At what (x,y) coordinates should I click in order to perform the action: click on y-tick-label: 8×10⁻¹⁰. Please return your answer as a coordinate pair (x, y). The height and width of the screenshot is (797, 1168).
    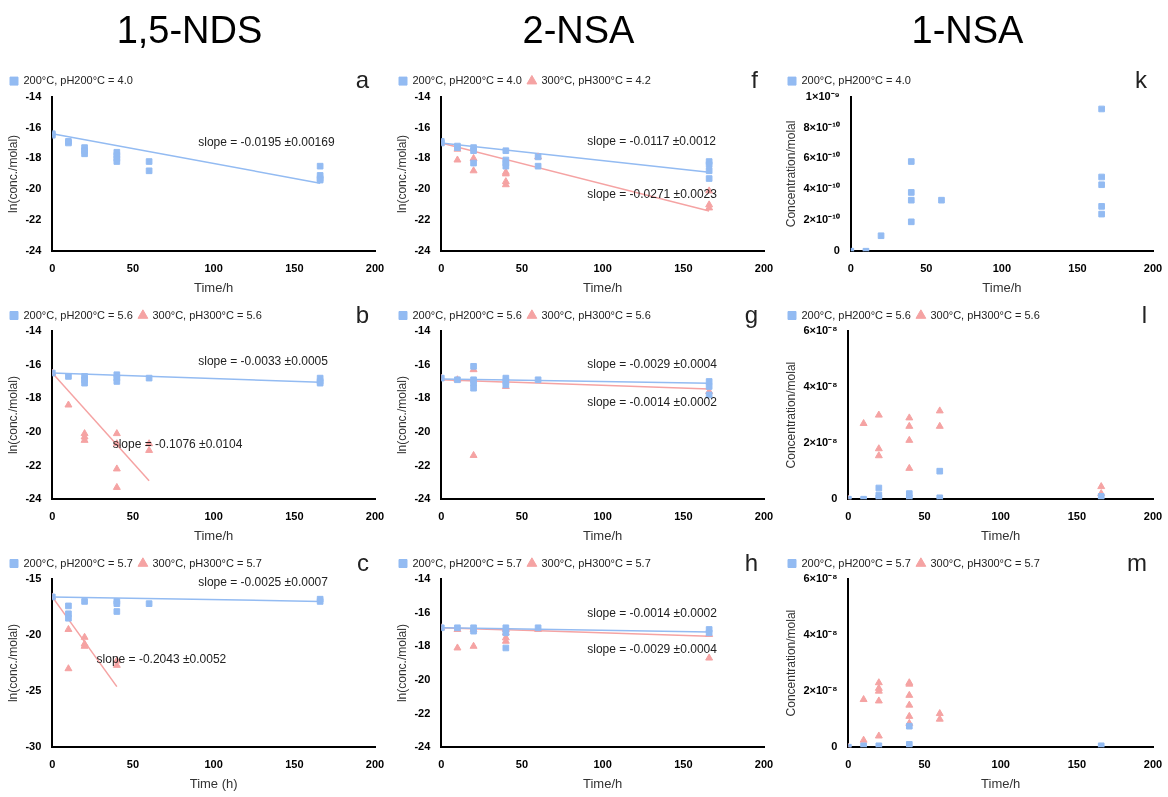
    Looking at the image, I should click on (821, 126).